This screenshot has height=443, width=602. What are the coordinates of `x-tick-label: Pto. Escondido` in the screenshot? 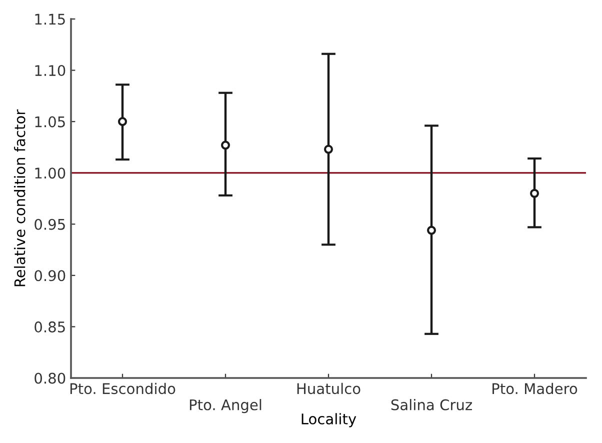 It's located at (123, 388).